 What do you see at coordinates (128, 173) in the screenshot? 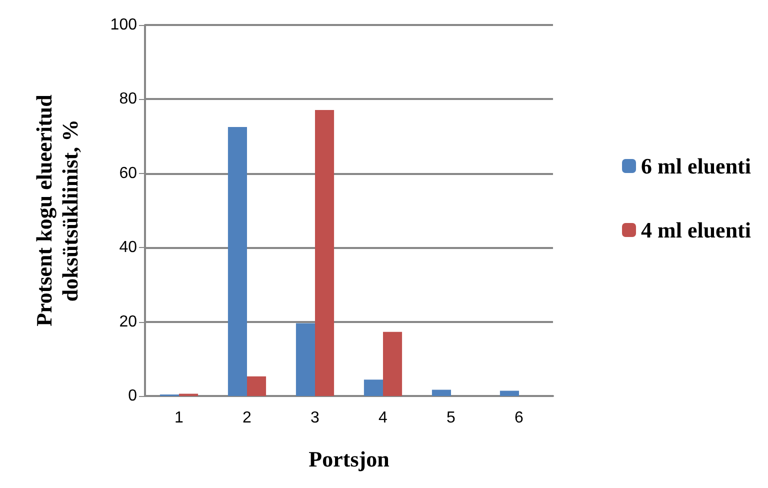
I see `y-tick-label: 60` at bounding box center [128, 173].